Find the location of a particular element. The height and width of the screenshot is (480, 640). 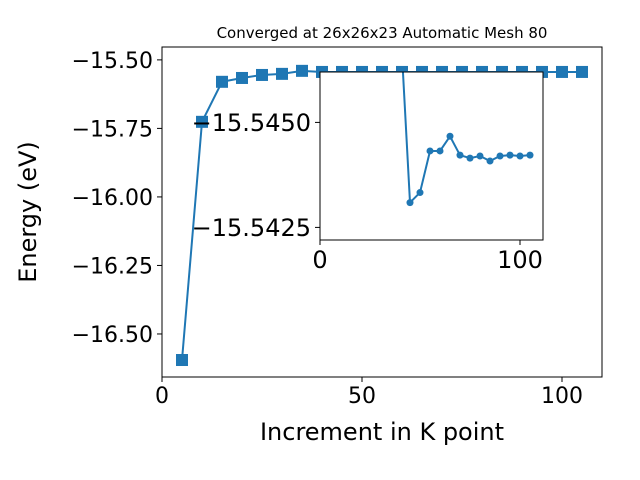

y-tick-label: −16.50 is located at coordinates (112, 335).